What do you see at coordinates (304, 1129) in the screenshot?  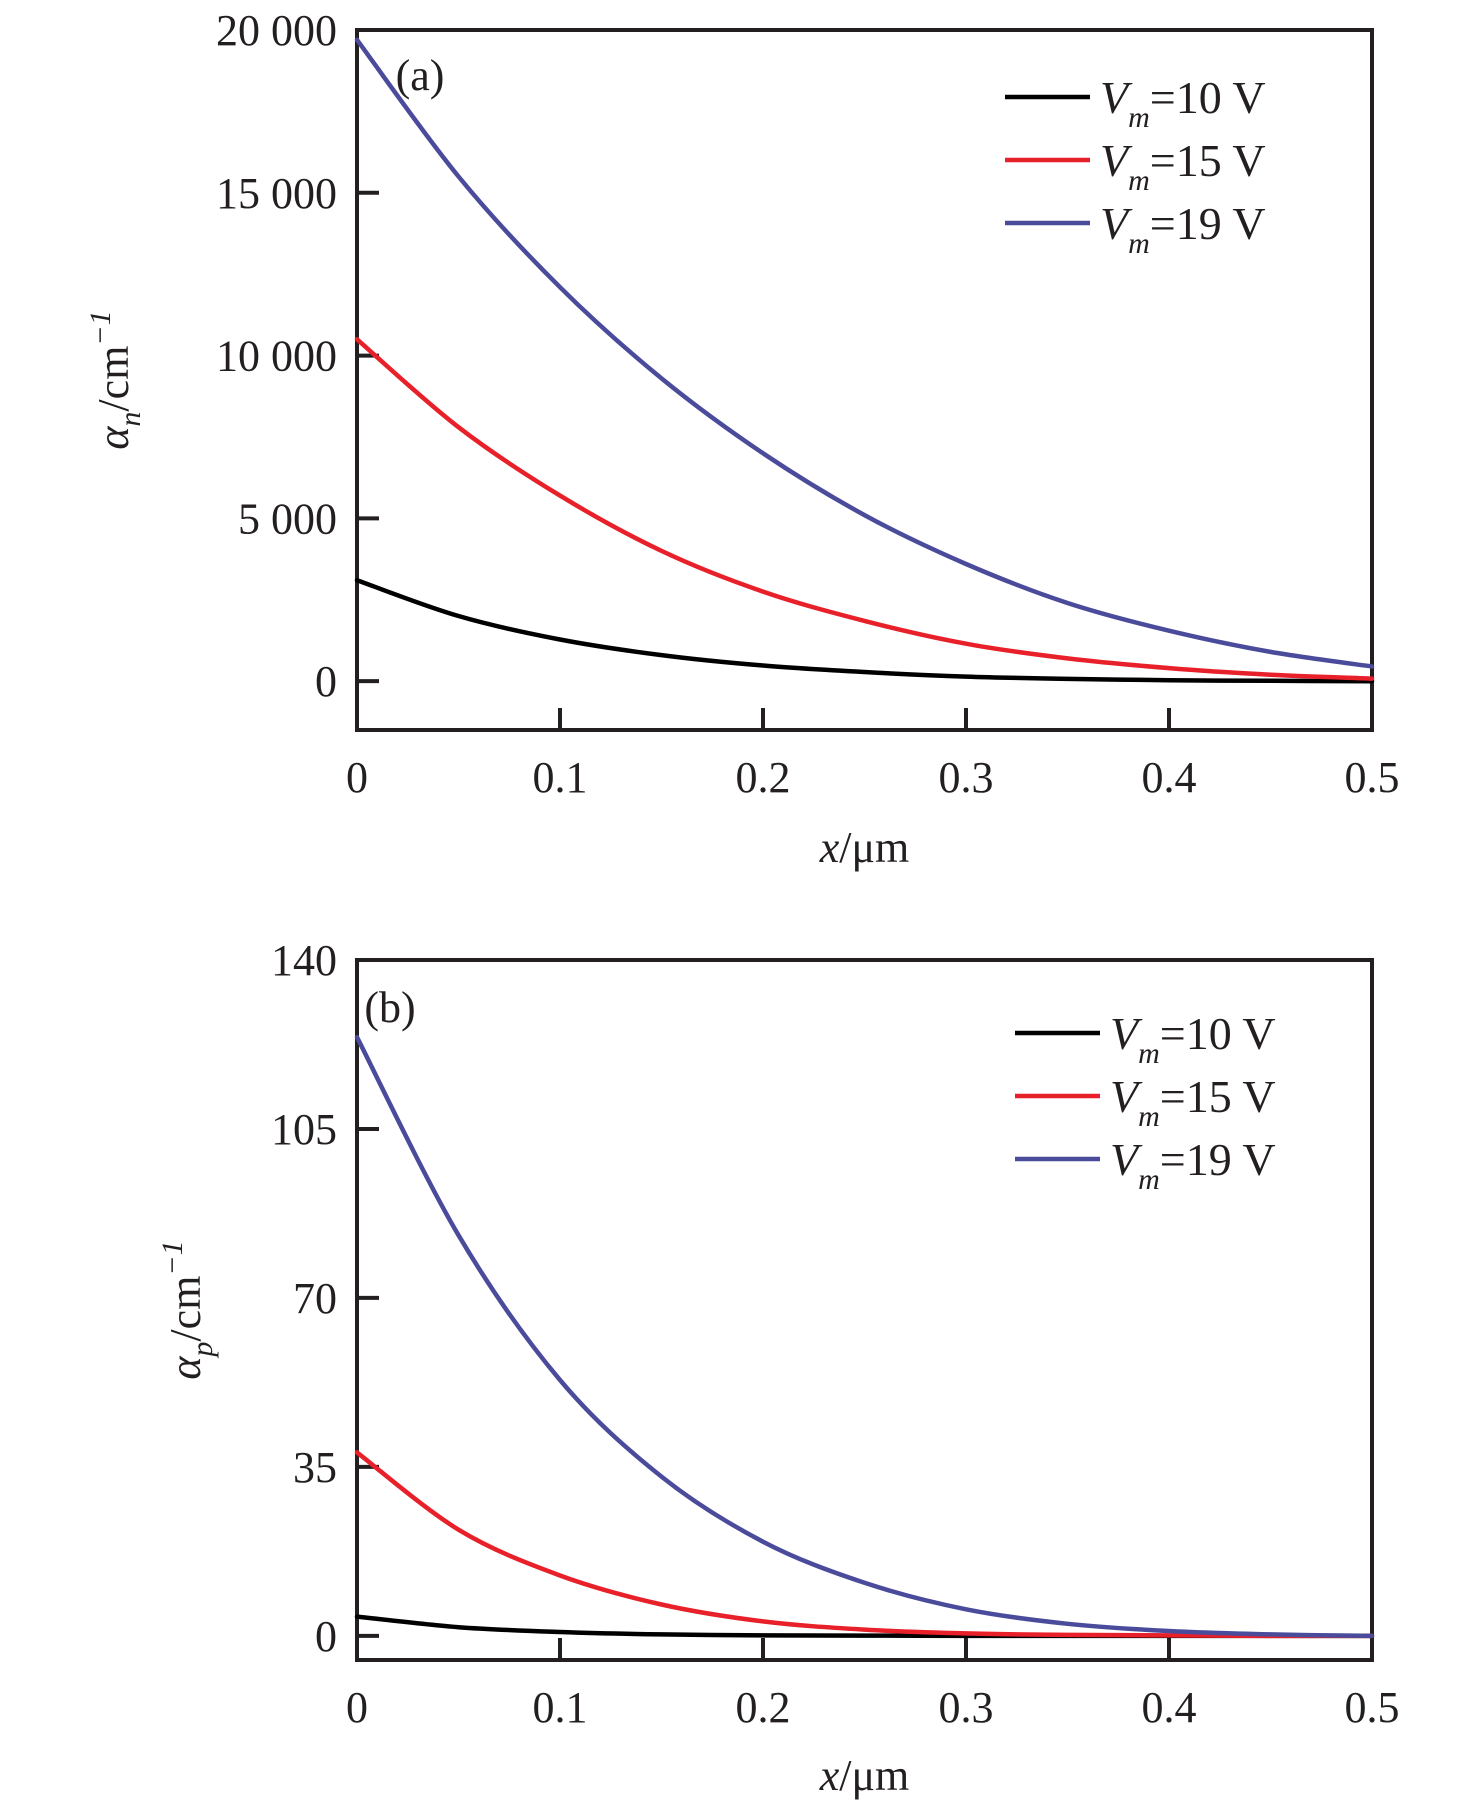 I see `y-tick-label: 105` at bounding box center [304, 1129].